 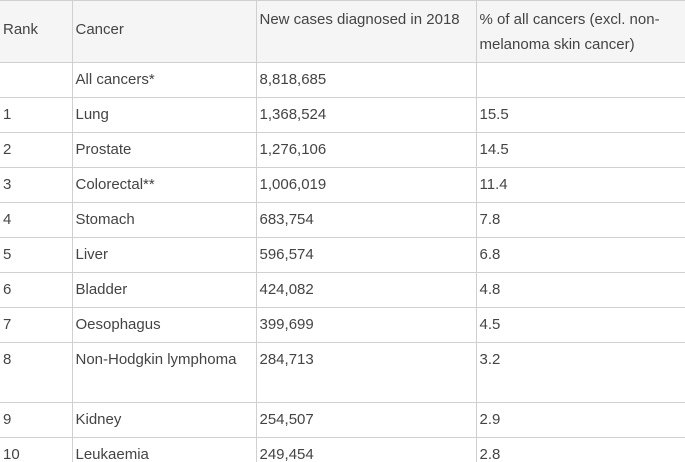 What do you see at coordinates (580, 372) in the screenshot?
I see `cell-percent: 3.2` at bounding box center [580, 372].